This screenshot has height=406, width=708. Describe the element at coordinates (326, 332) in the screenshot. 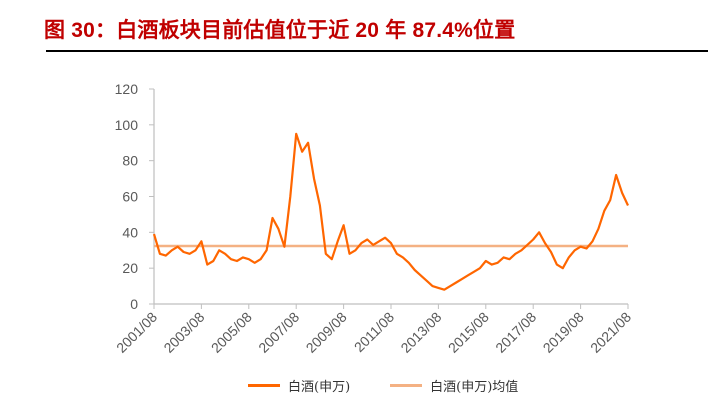

I see `x-tick-label: 2009/08` at that location.